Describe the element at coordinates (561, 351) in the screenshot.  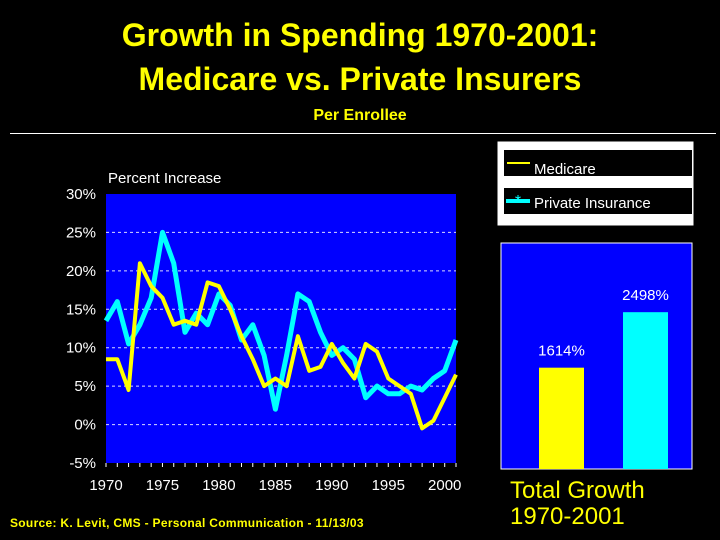
I see `bar-data-label: 1614%` at that location.